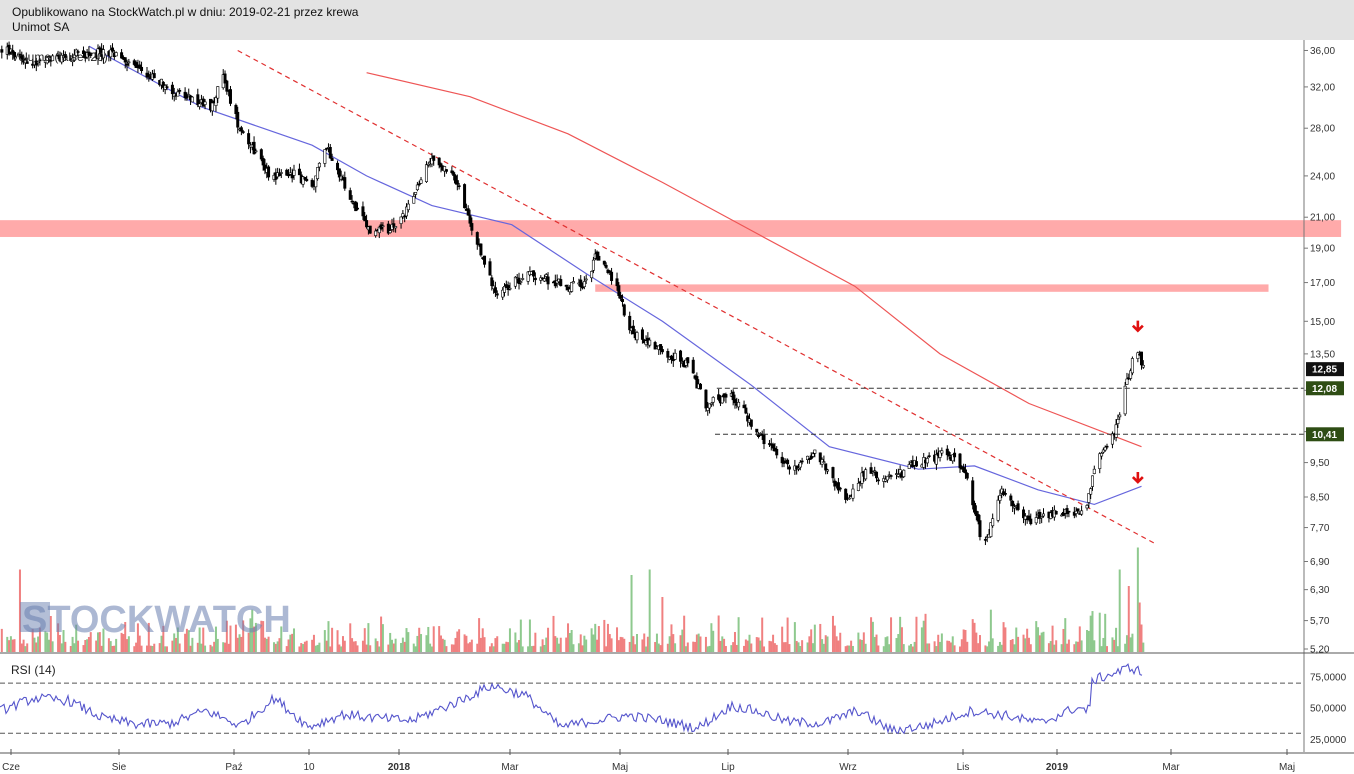 The image size is (1354, 774). What do you see at coordinates (1324, 370) in the screenshot?
I see `last-price-tag: 12,85` at bounding box center [1324, 370].